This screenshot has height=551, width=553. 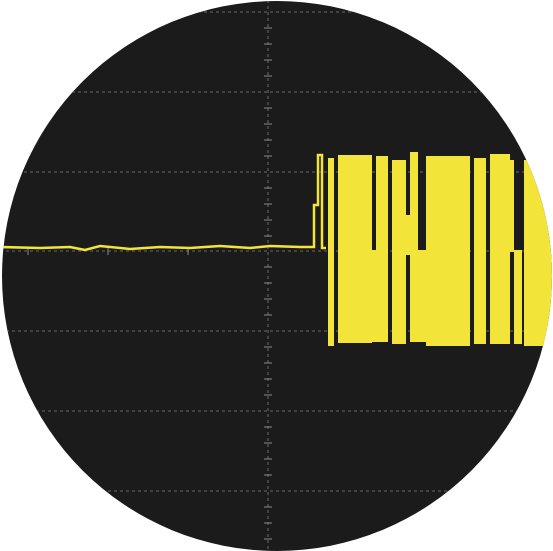 I want to click on burst, so click(x=440, y=249).